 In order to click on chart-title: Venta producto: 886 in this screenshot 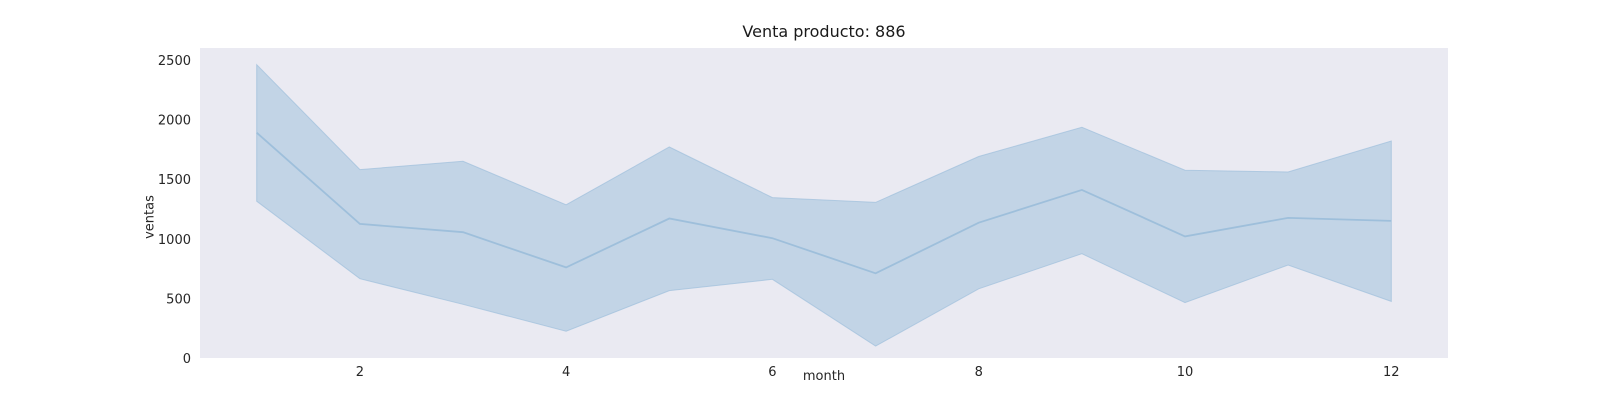, I will do `click(824, 31)`.